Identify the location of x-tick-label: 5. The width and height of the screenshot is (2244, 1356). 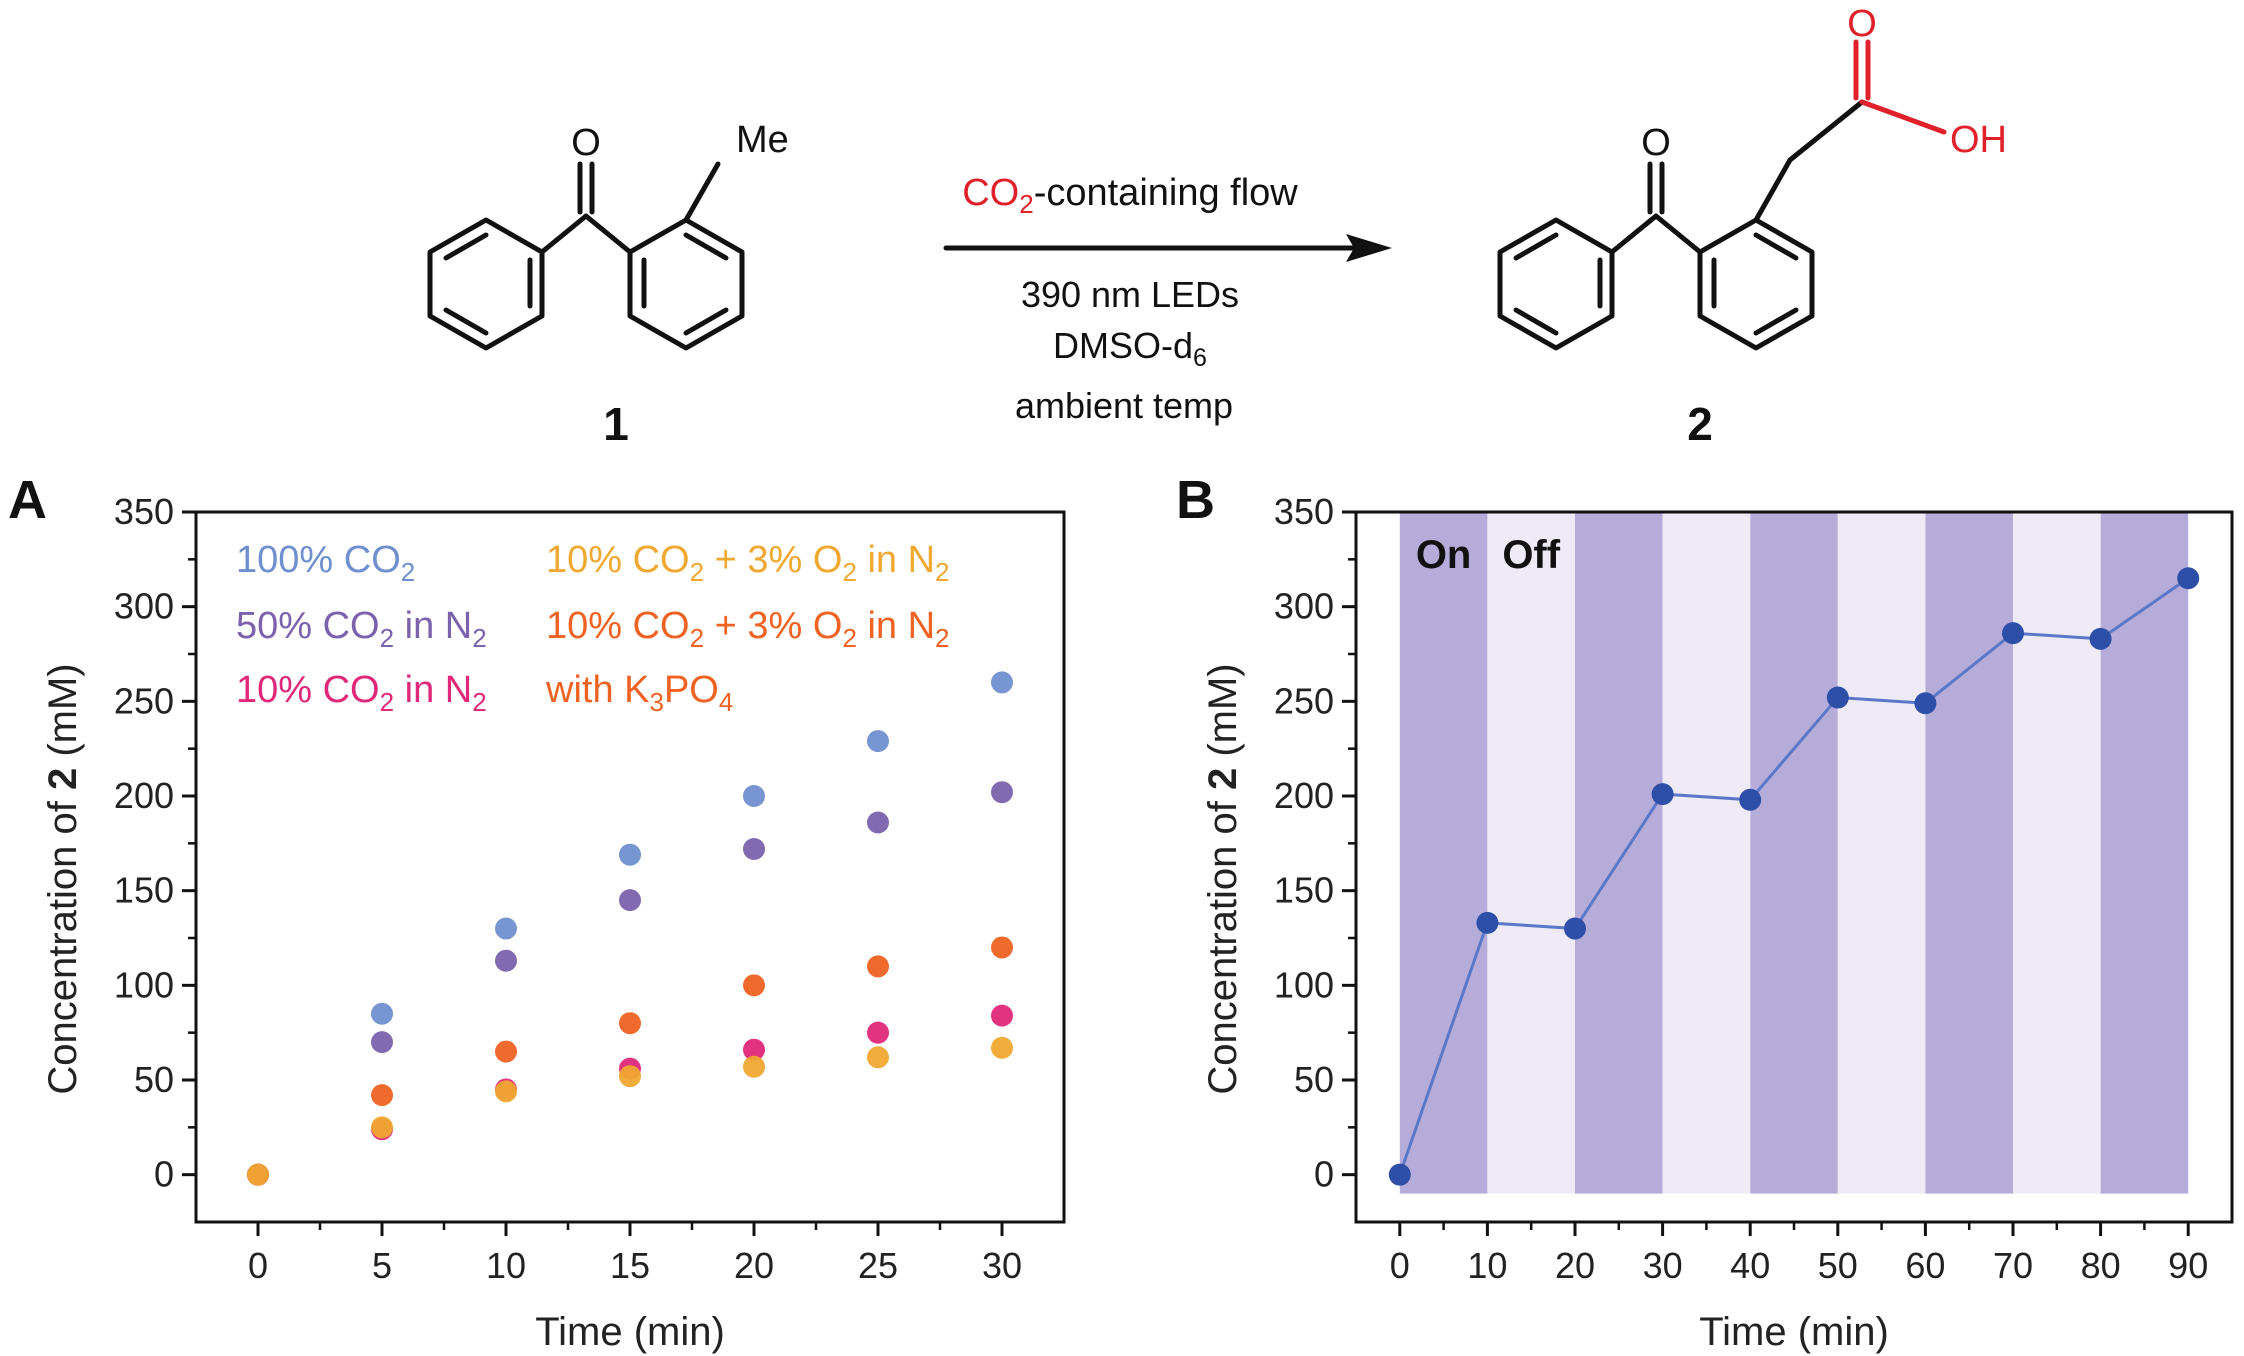
(382, 1265).